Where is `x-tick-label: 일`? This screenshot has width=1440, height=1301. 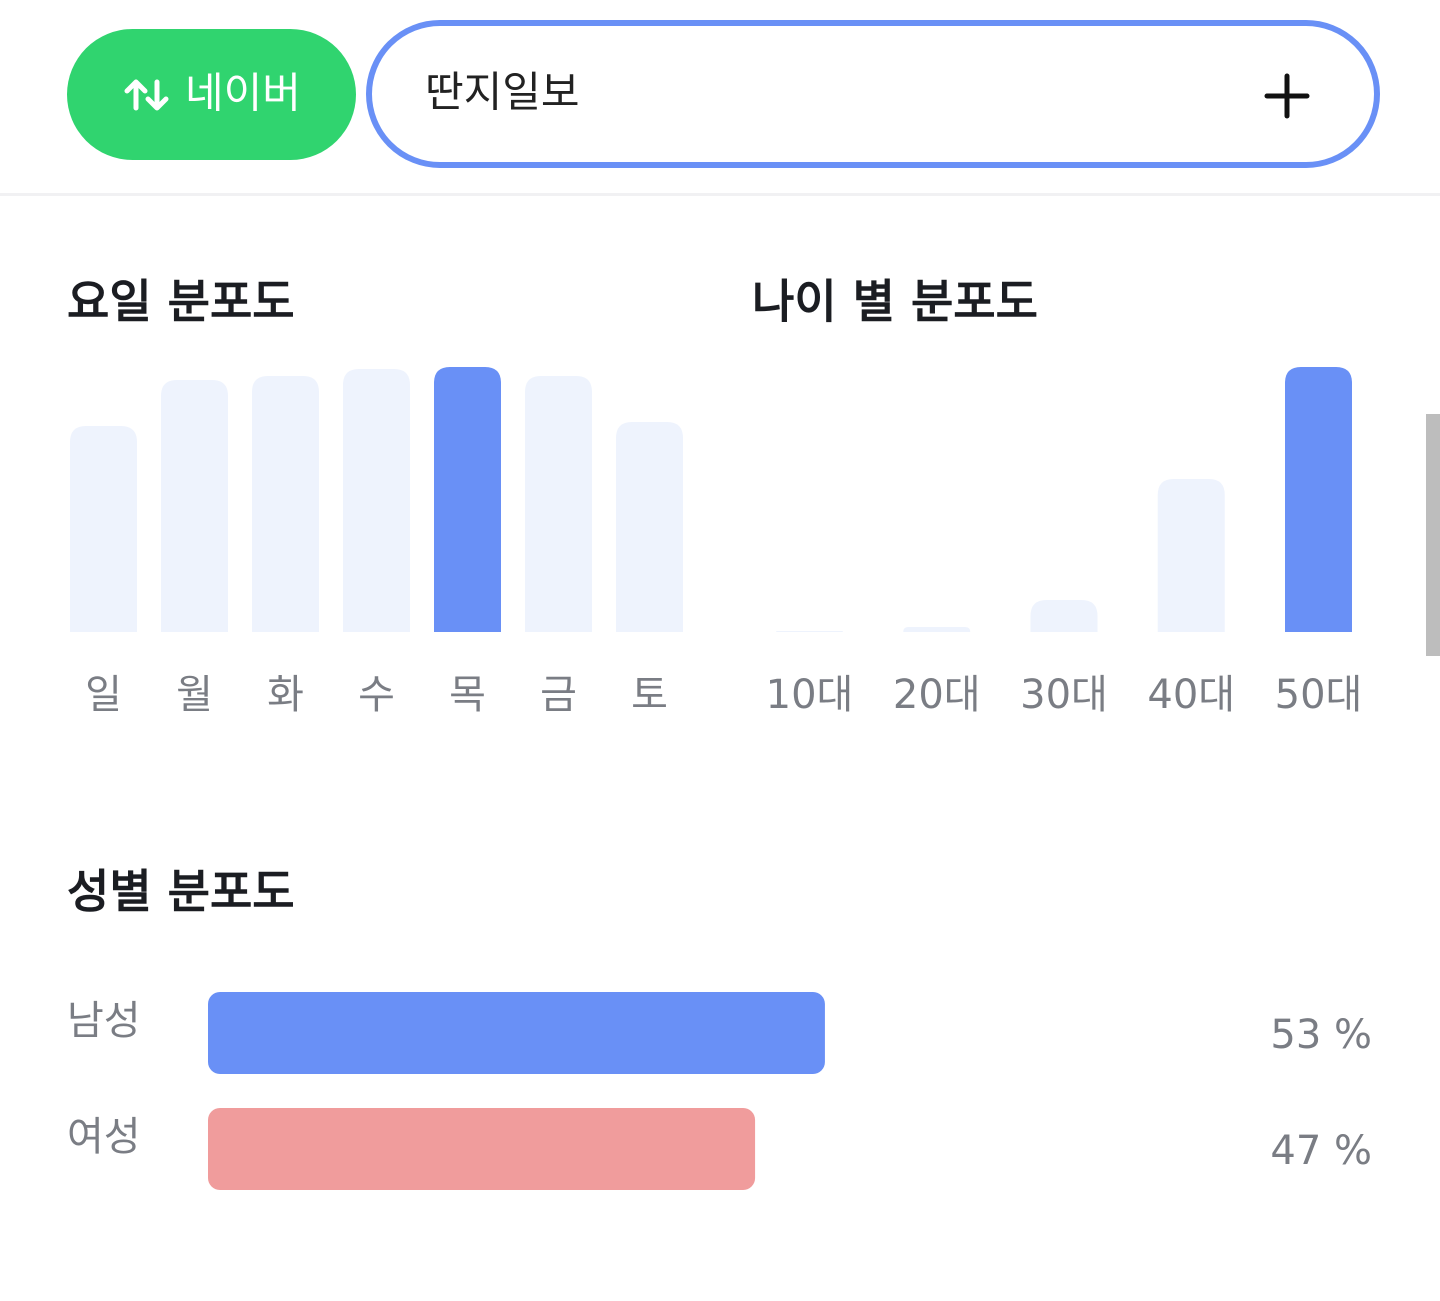
x-tick-label: 일 is located at coordinates (103, 695).